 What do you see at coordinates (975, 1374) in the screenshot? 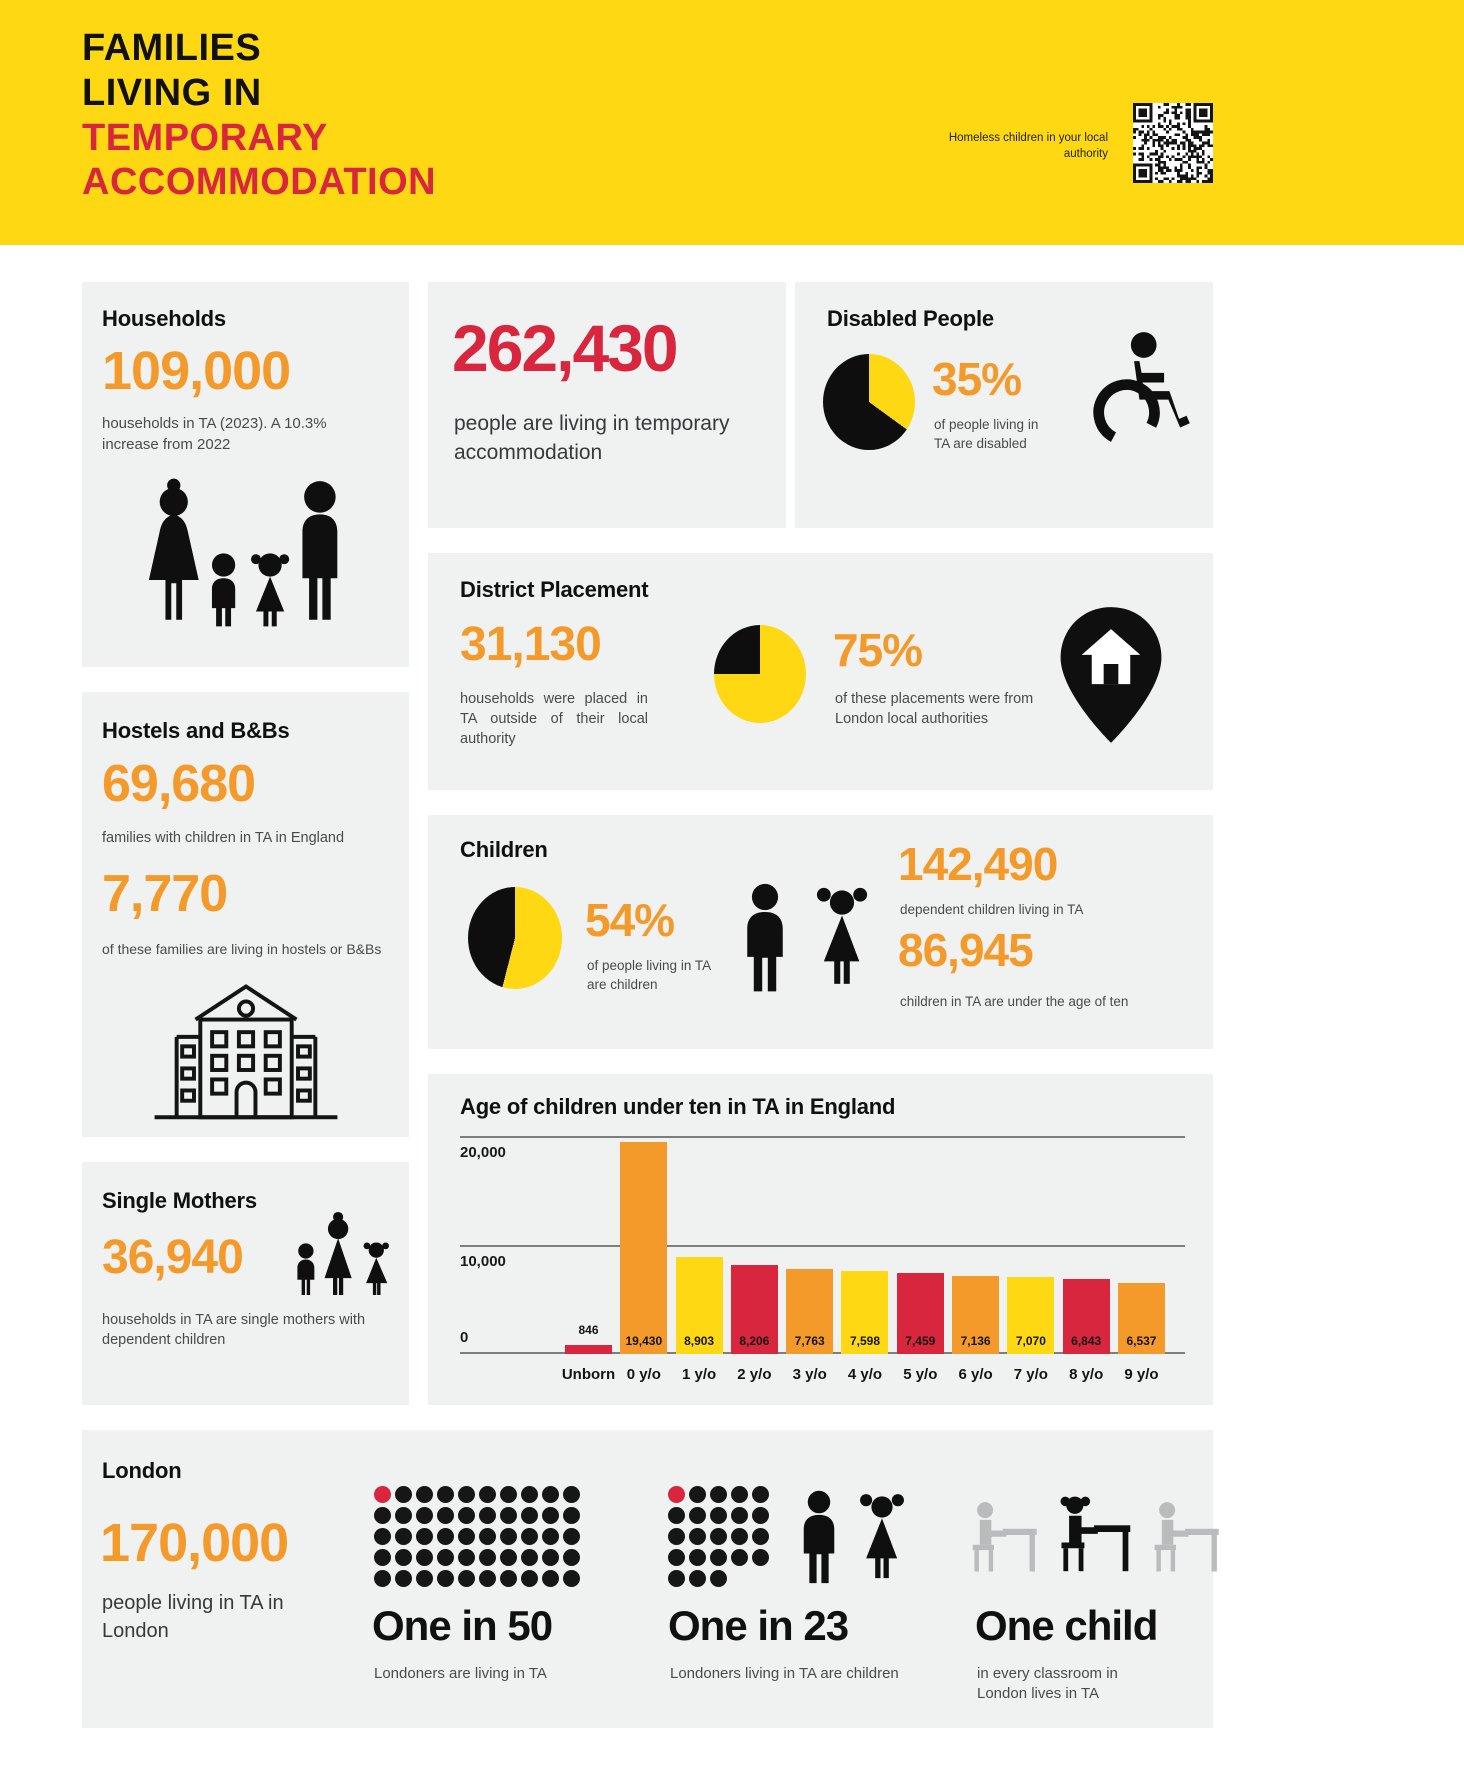
I see `bar-x-label: 6 y/o` at bounding box center [975, 1374].